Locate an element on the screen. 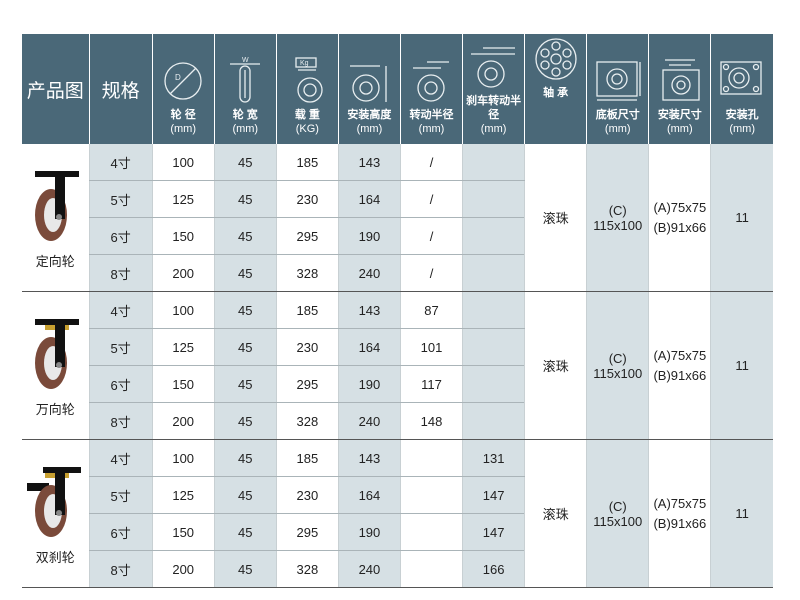 This screenshot has height=600, width=800. header-label: 转动半径 is located at coordinates (431, 115).